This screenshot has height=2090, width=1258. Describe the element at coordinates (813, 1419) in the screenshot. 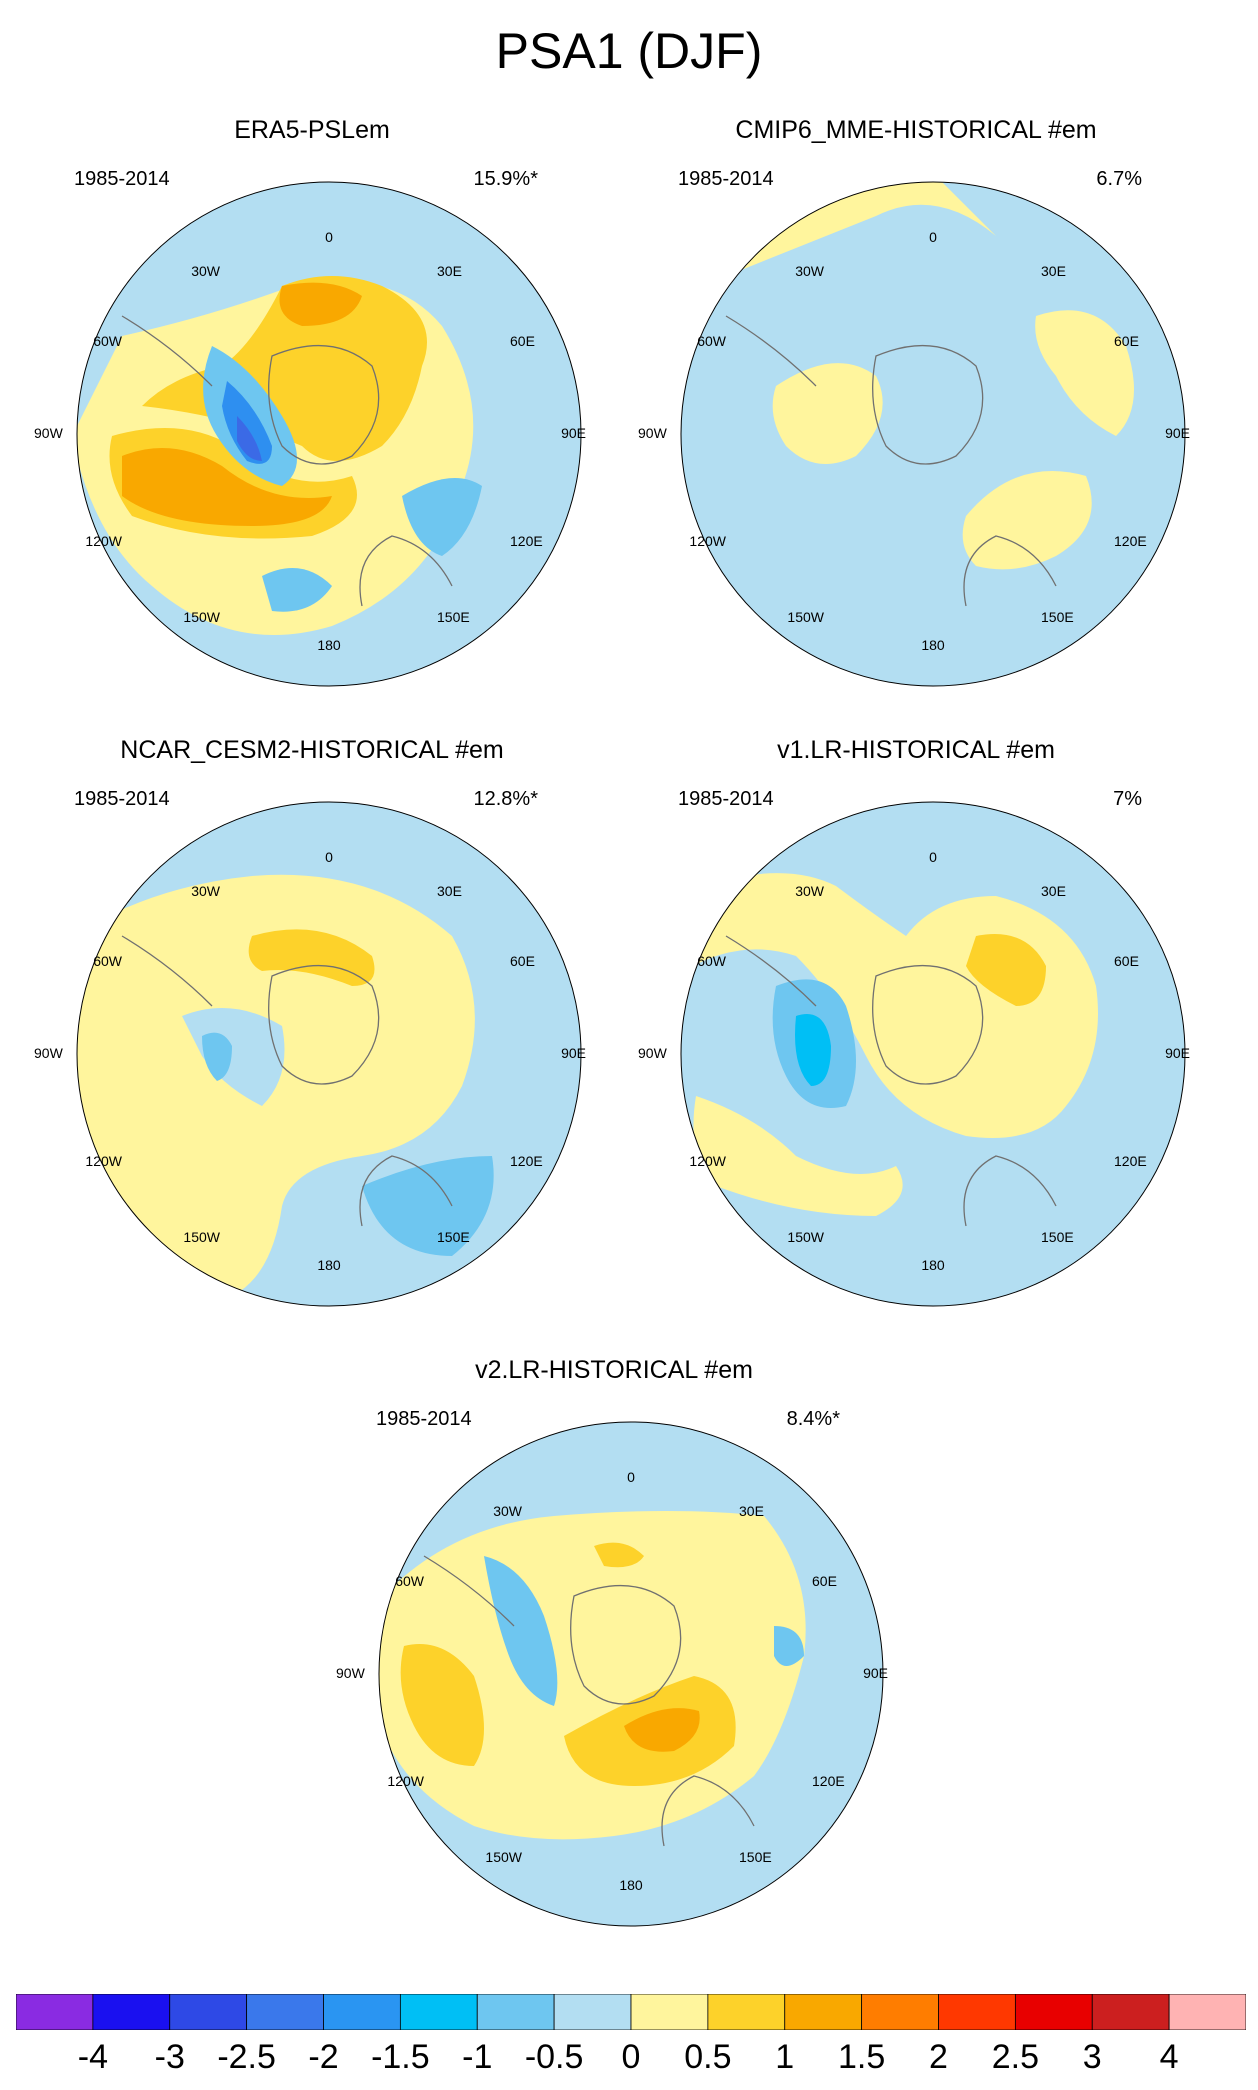

I see `variance-label: 8.4%*` at that location.